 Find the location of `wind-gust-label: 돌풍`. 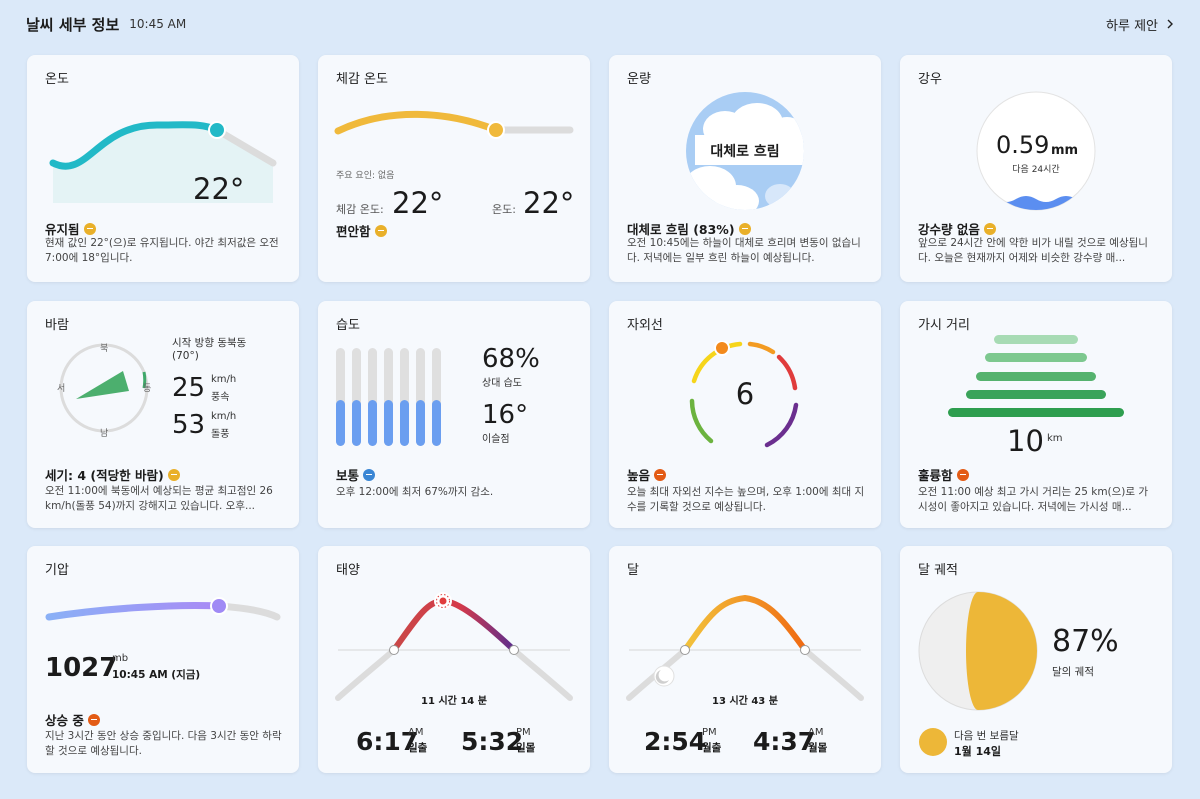

wind-gust-label: 돌풍 is located at coordinates (220, 434).